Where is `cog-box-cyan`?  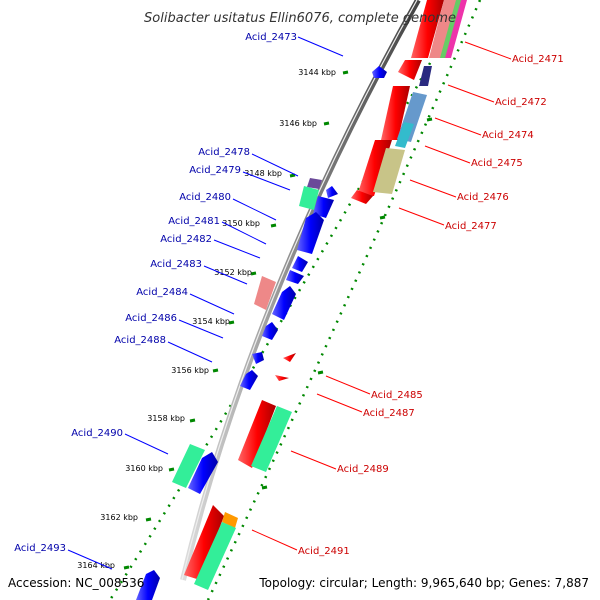 cog-box-cyan is located at coordinates (404, 135).